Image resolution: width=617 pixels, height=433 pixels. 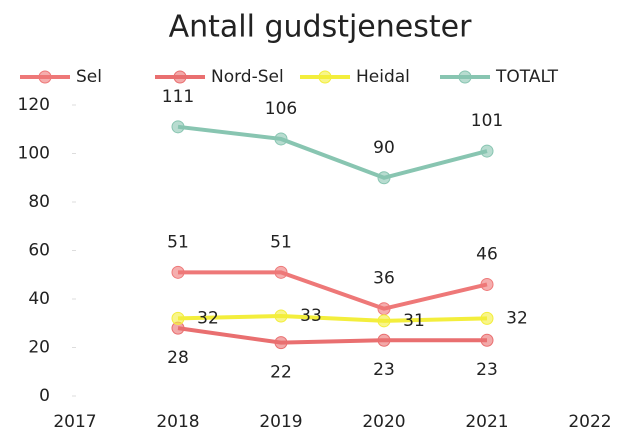 What do you see at coordinates (247, 77) in the screenshot?
I see `legend-label: Nord-Sel` at bounding box center [247, 77].